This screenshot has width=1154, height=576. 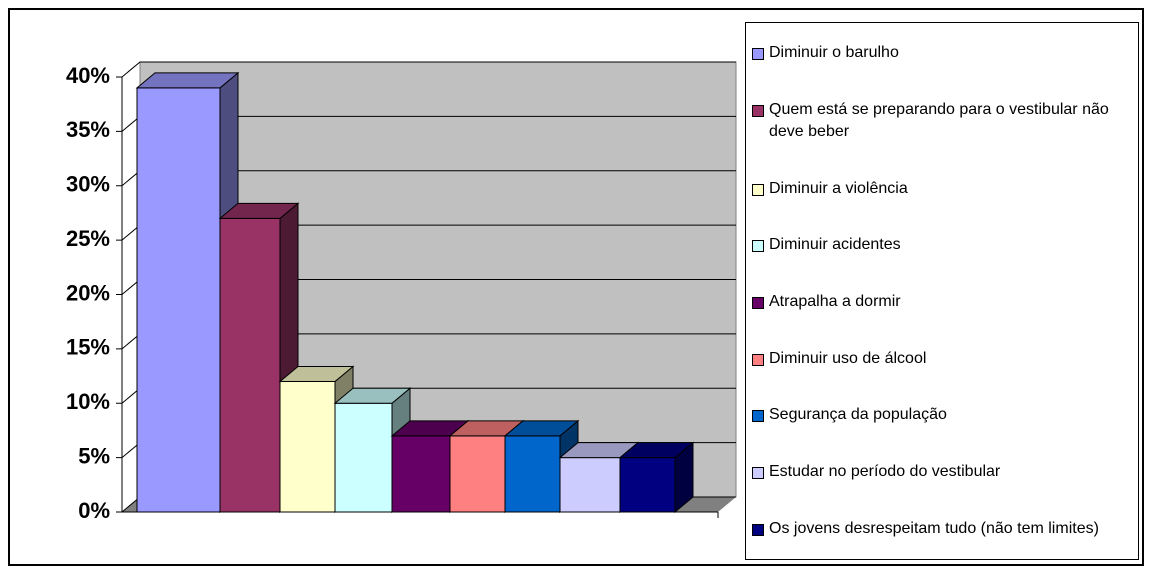 I want to click on legend-label: Atrapalha a dormir, so click(x=835, y=301).